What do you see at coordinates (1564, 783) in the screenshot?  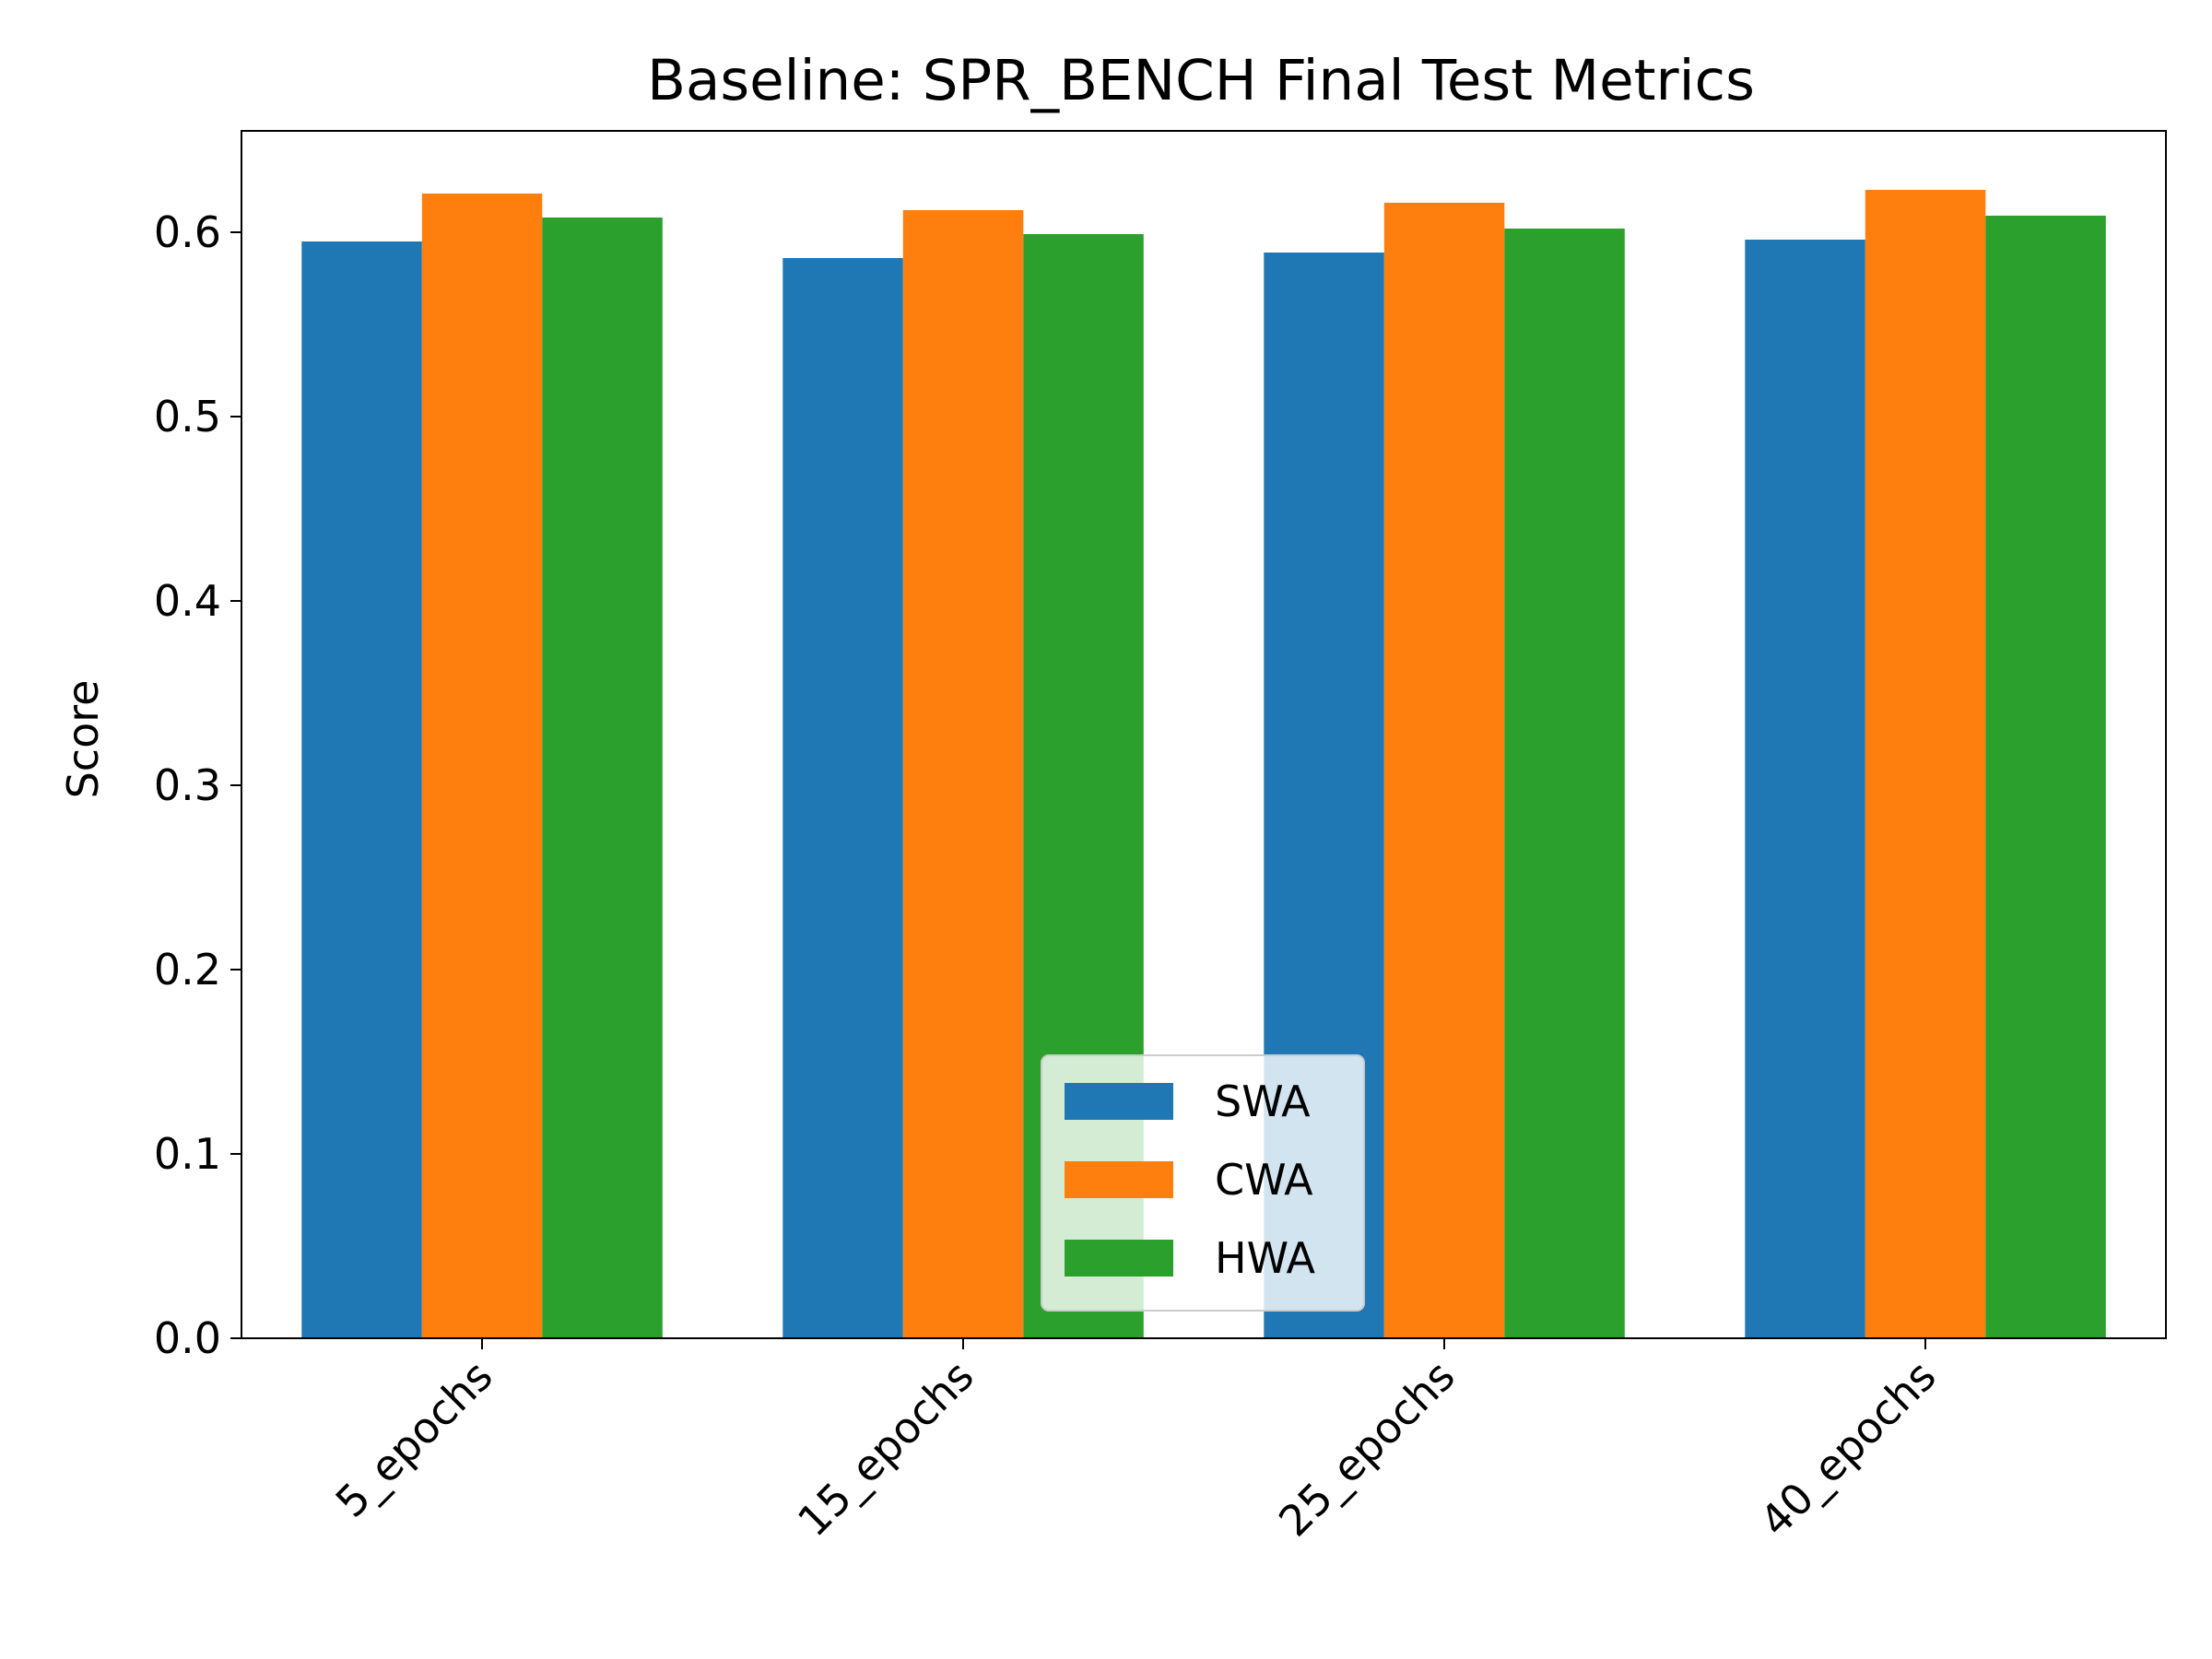 I see `bar-hwa-25_epochs` at bounding box center [1564, 783].